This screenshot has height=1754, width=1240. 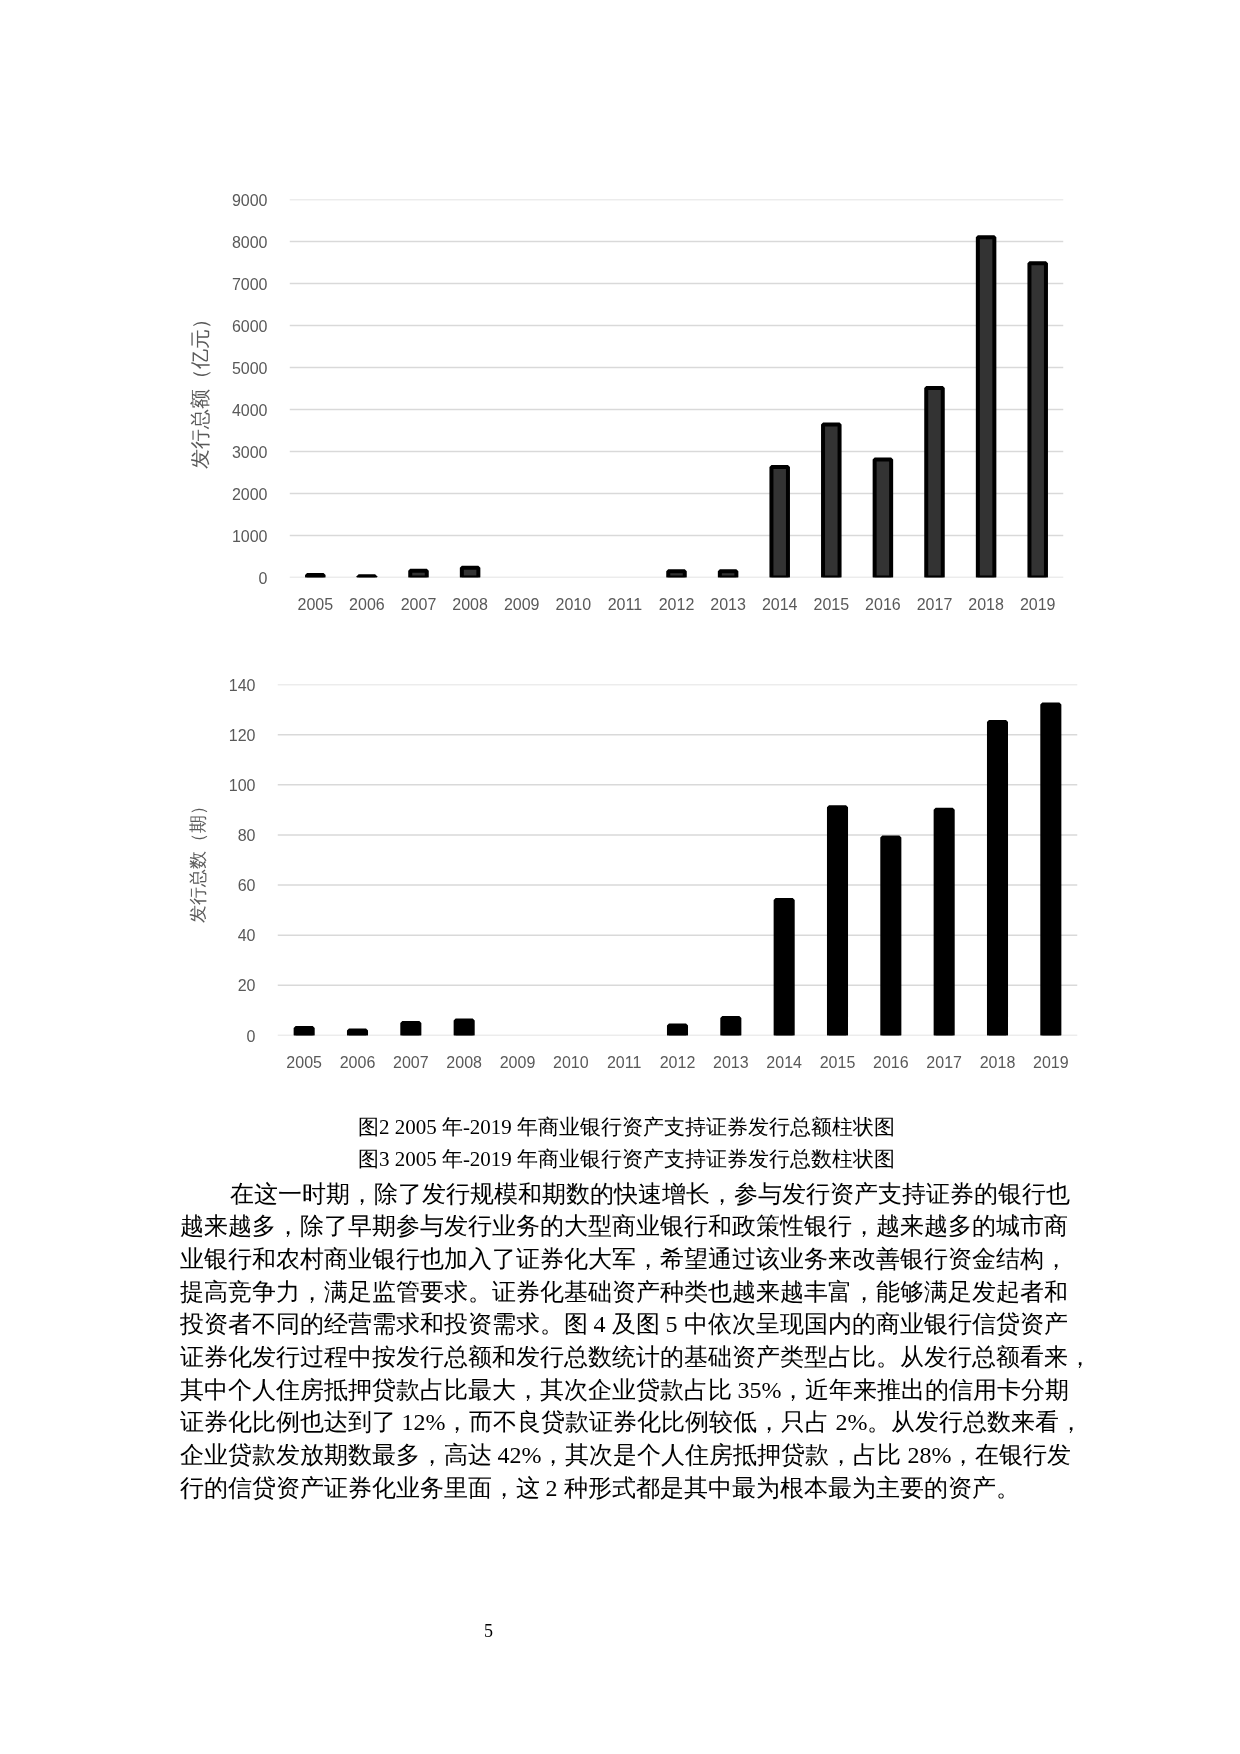 I want to click on text: 5, so click(x=488, y=1631).